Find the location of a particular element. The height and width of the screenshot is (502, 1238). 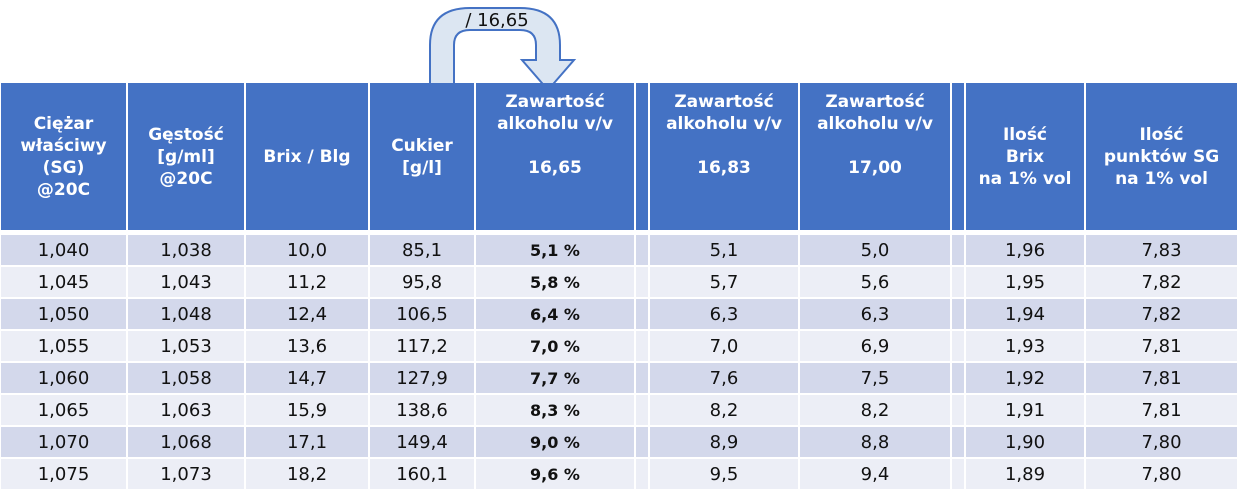

text: Zawartość is located at coordinates (724, 102).